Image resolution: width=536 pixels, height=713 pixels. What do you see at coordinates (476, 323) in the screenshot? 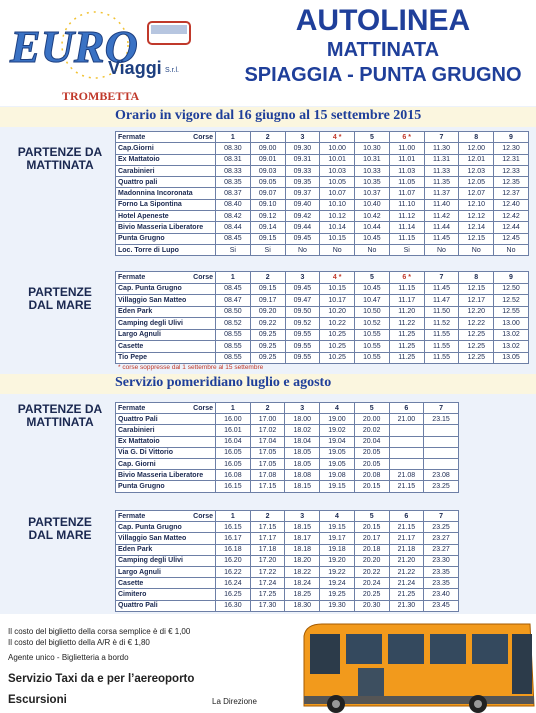
I see `departure: 12.22` at bounding box center [476, 323].